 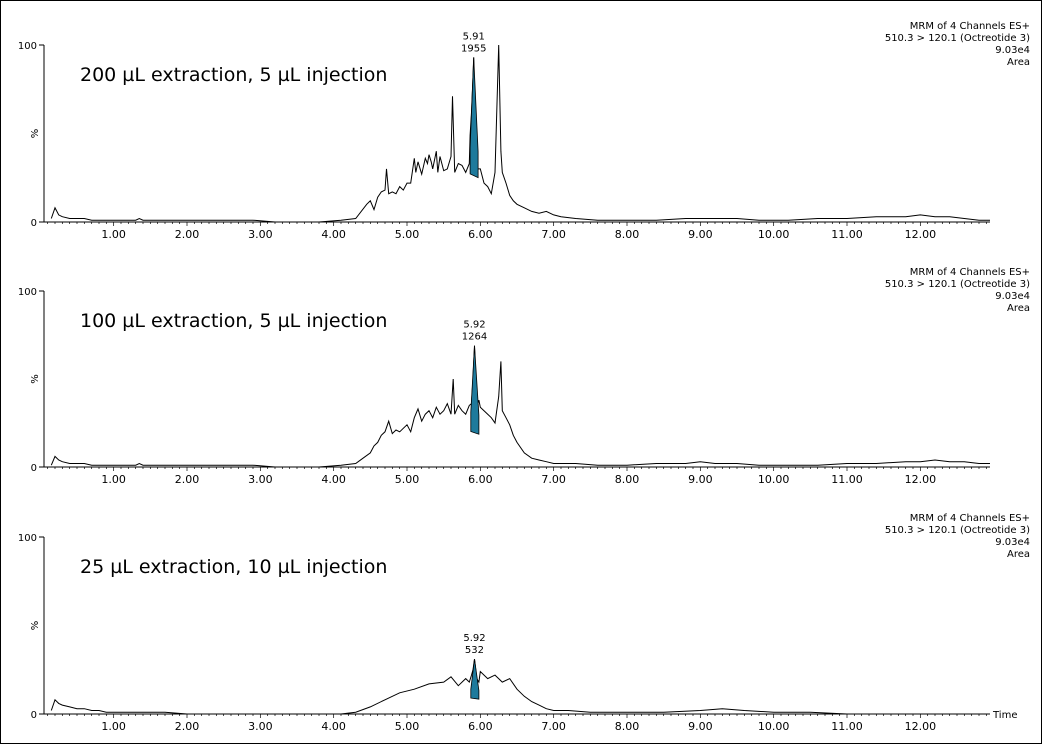 What do you see at coordinates (474, 337) in the screenshot?
I see `peak-area-value: 1264` at bounding box center [474, 337].